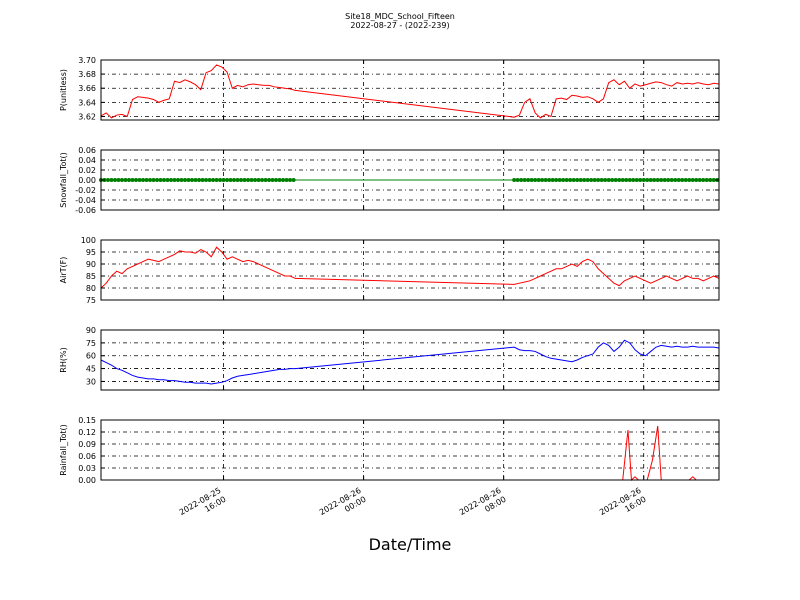  What do you see at coordinates (203, 506) in the screenshot?
I see `x-tick-label: 2022-08-2516:00` at bounding box center [203, 506].